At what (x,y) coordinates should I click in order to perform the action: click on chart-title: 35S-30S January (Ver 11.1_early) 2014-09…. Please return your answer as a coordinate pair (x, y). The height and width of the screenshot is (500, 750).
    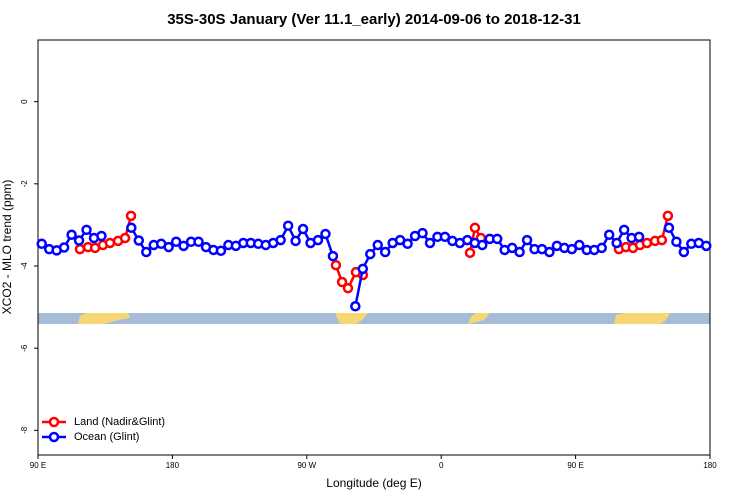
    Looking at the image, I should click on (374, 19).